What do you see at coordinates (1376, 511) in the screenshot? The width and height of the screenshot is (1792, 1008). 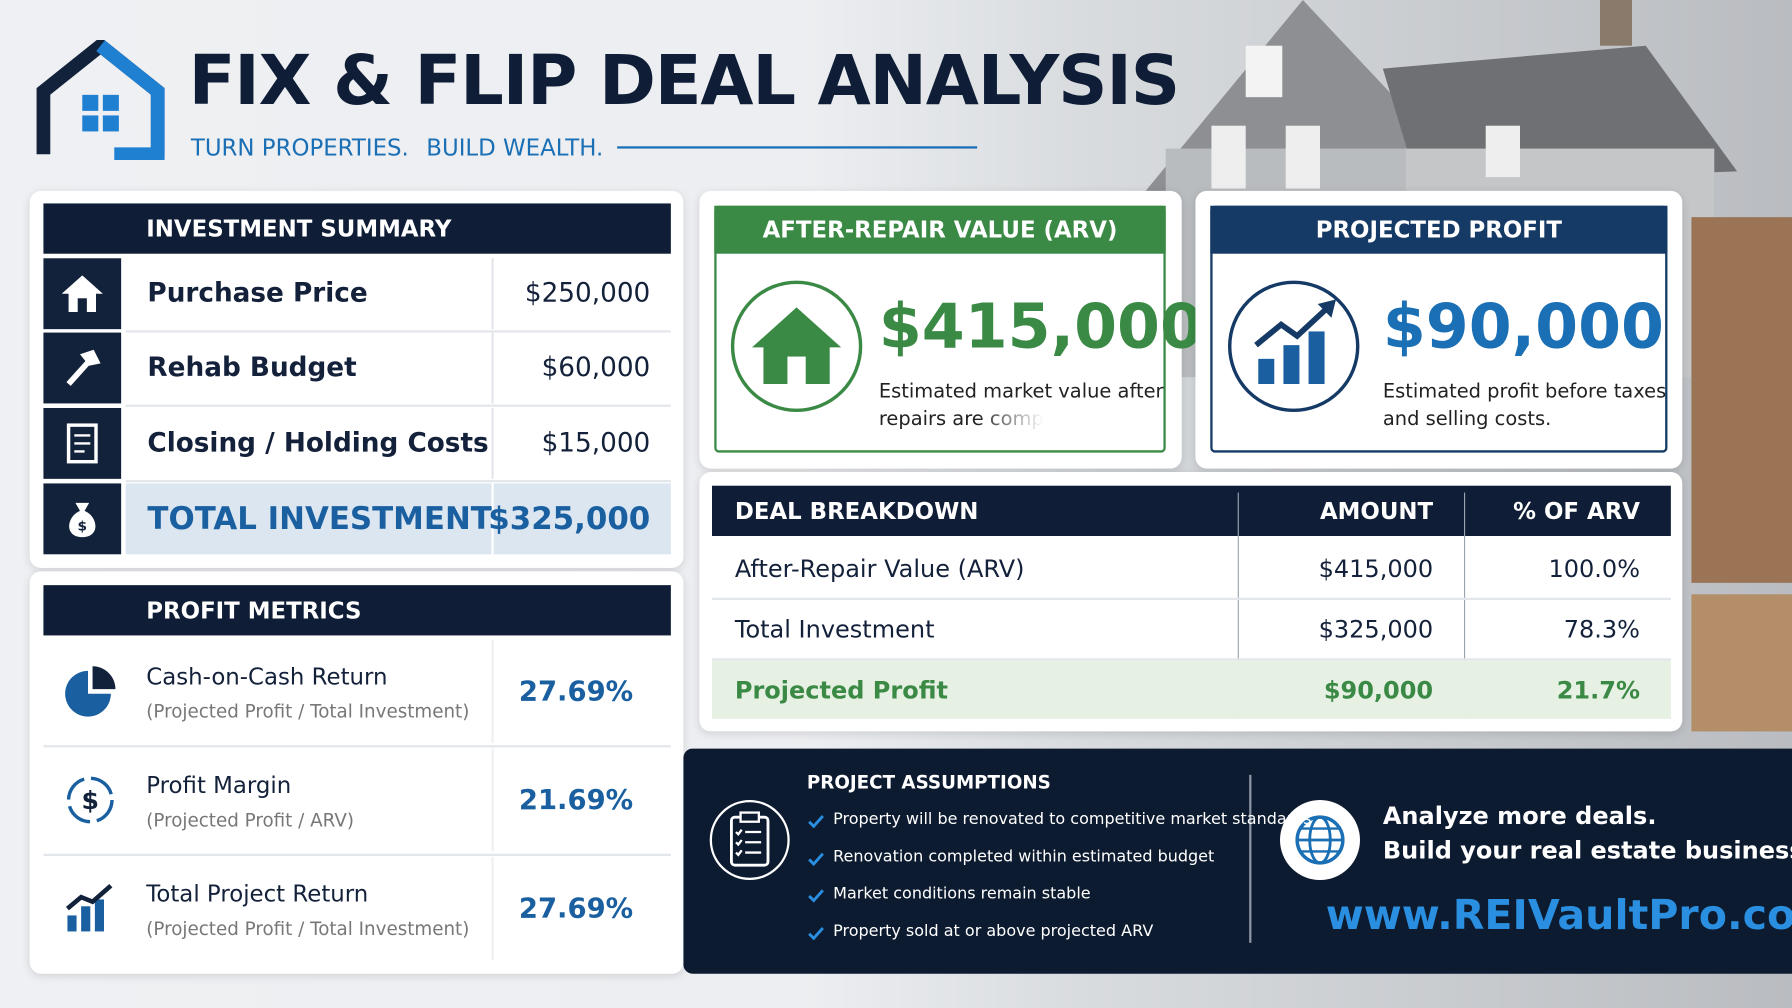 I see `table-header-cell: AMOUNT` at bounding box center [1376, 511].